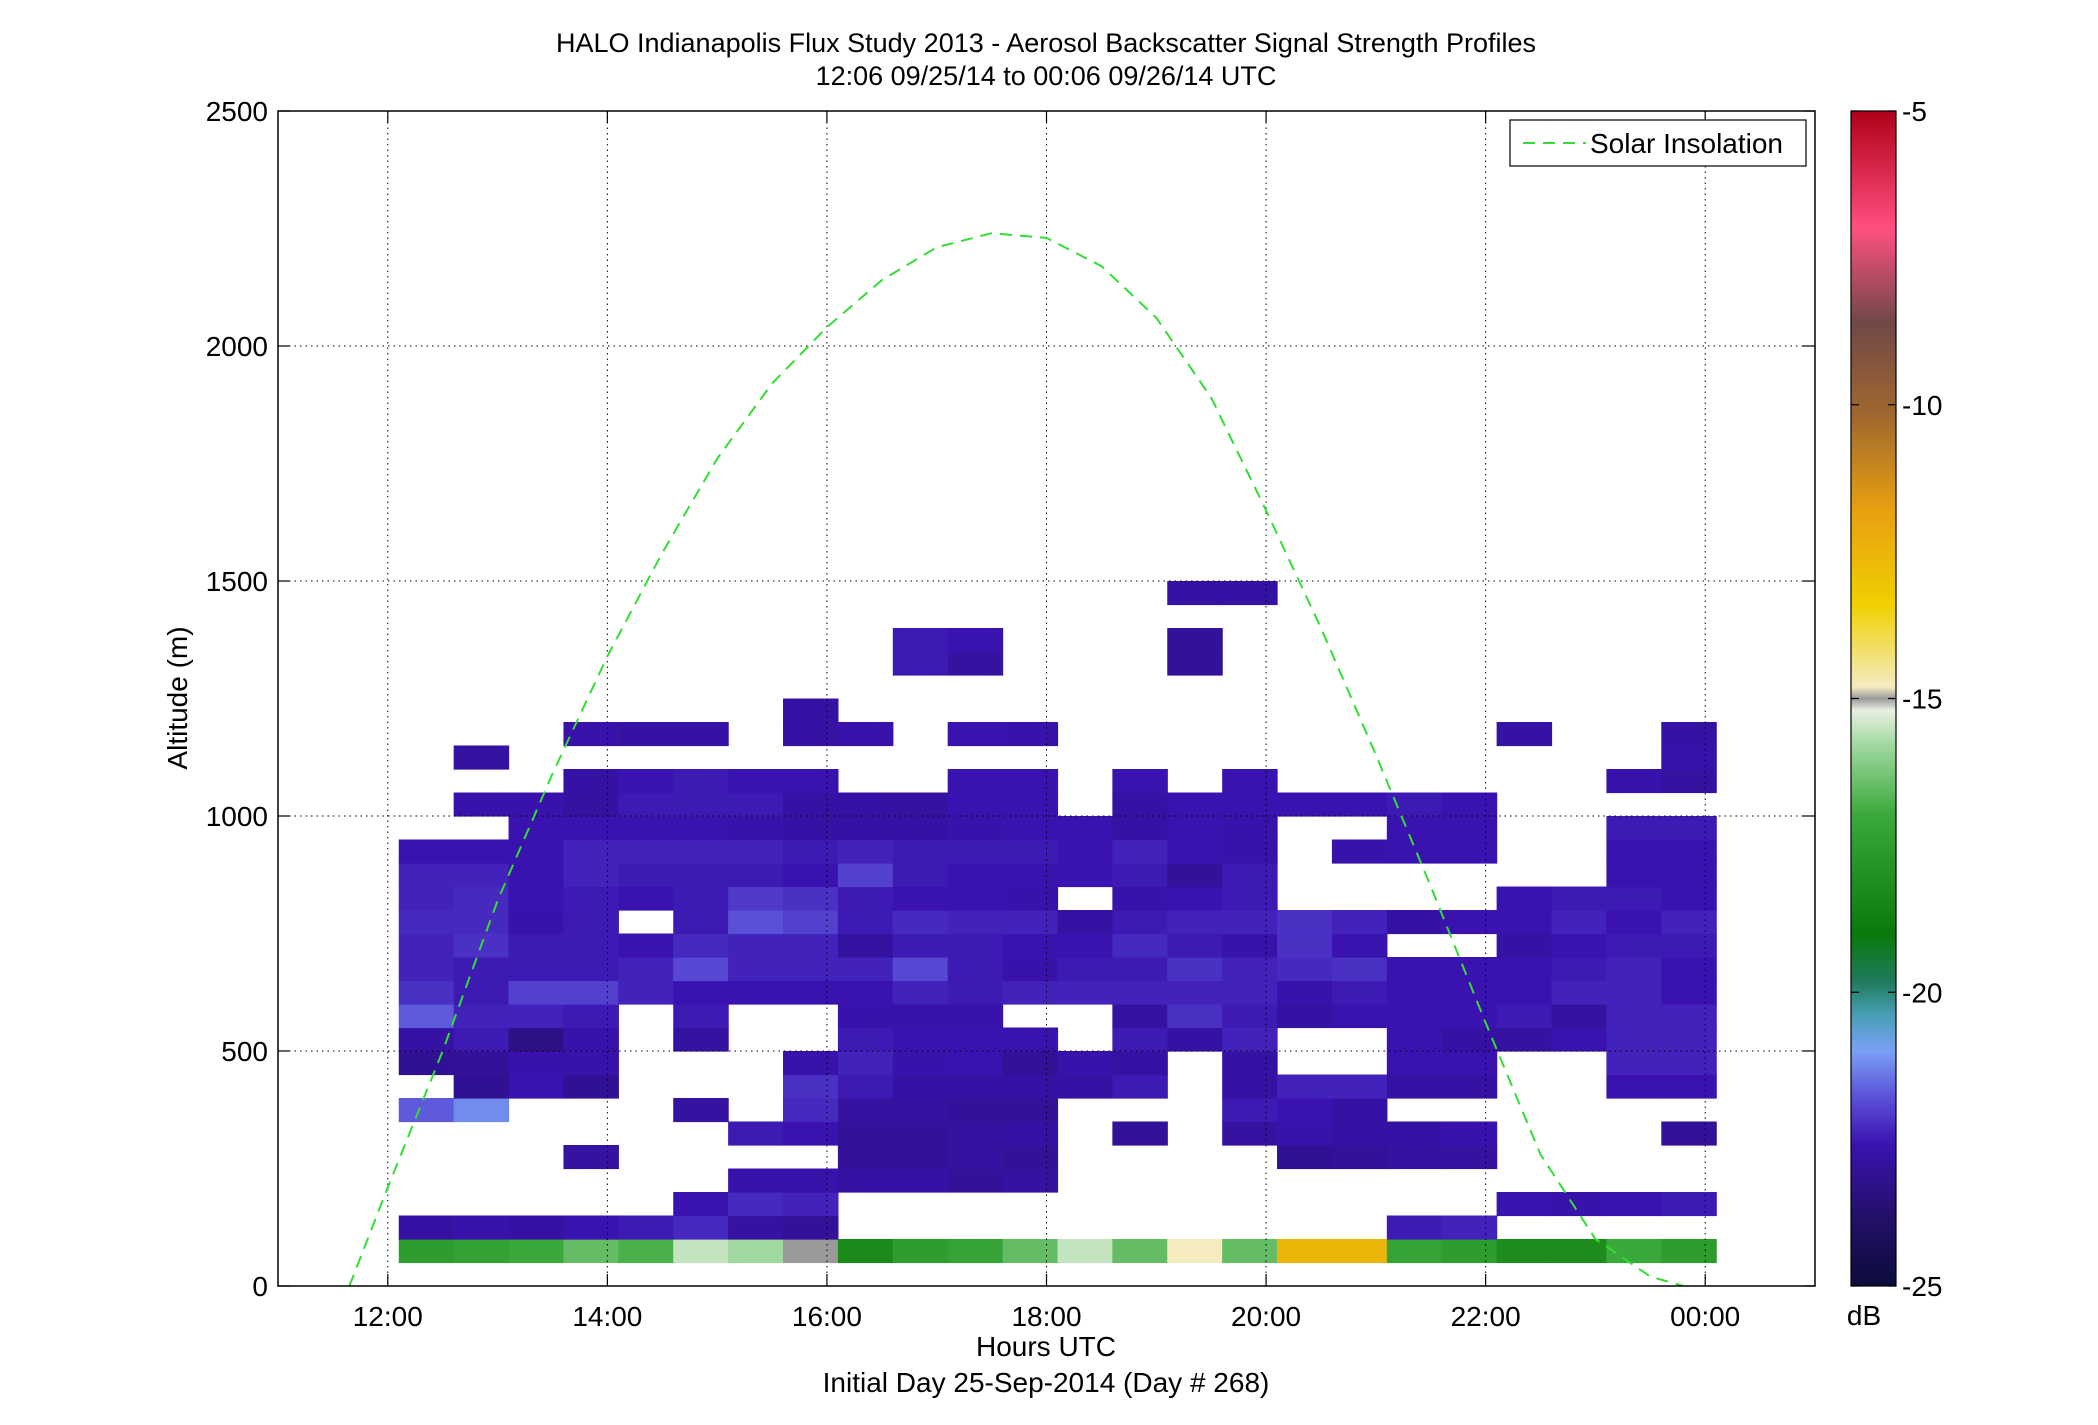 This screenshot has height=1425, width=2098. Describe the element at coordinates (1046, 1316) in the screenshot. I see `x-tick-label: 18:00` at that location.